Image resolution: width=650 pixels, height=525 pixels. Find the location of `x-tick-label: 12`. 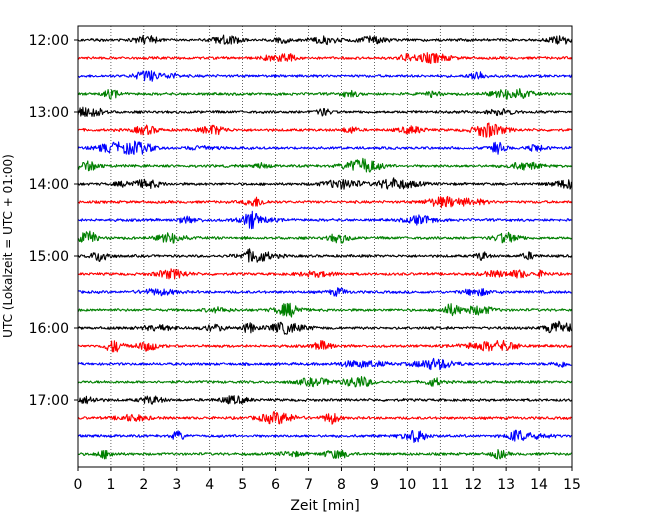

x-tick-label: 12 is located at coordinates (473, 485).